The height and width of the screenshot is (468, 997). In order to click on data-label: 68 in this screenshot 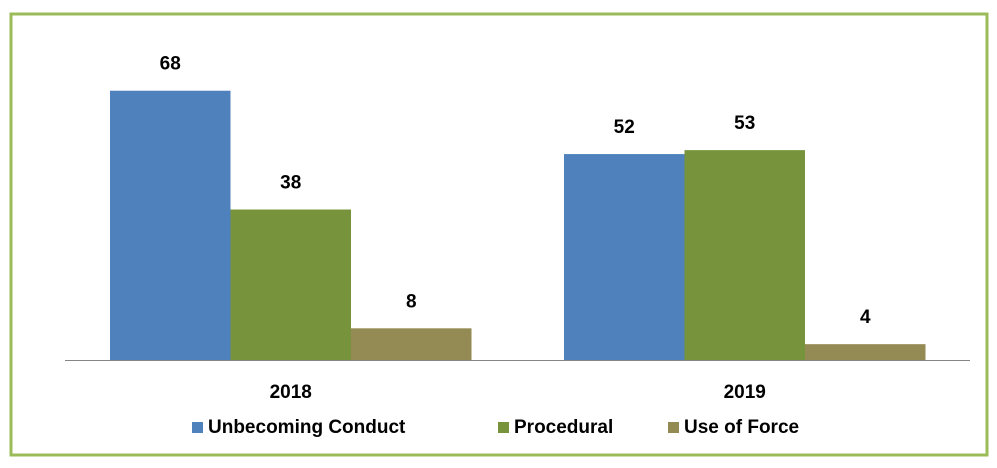, I will do `click(170, 64)`.